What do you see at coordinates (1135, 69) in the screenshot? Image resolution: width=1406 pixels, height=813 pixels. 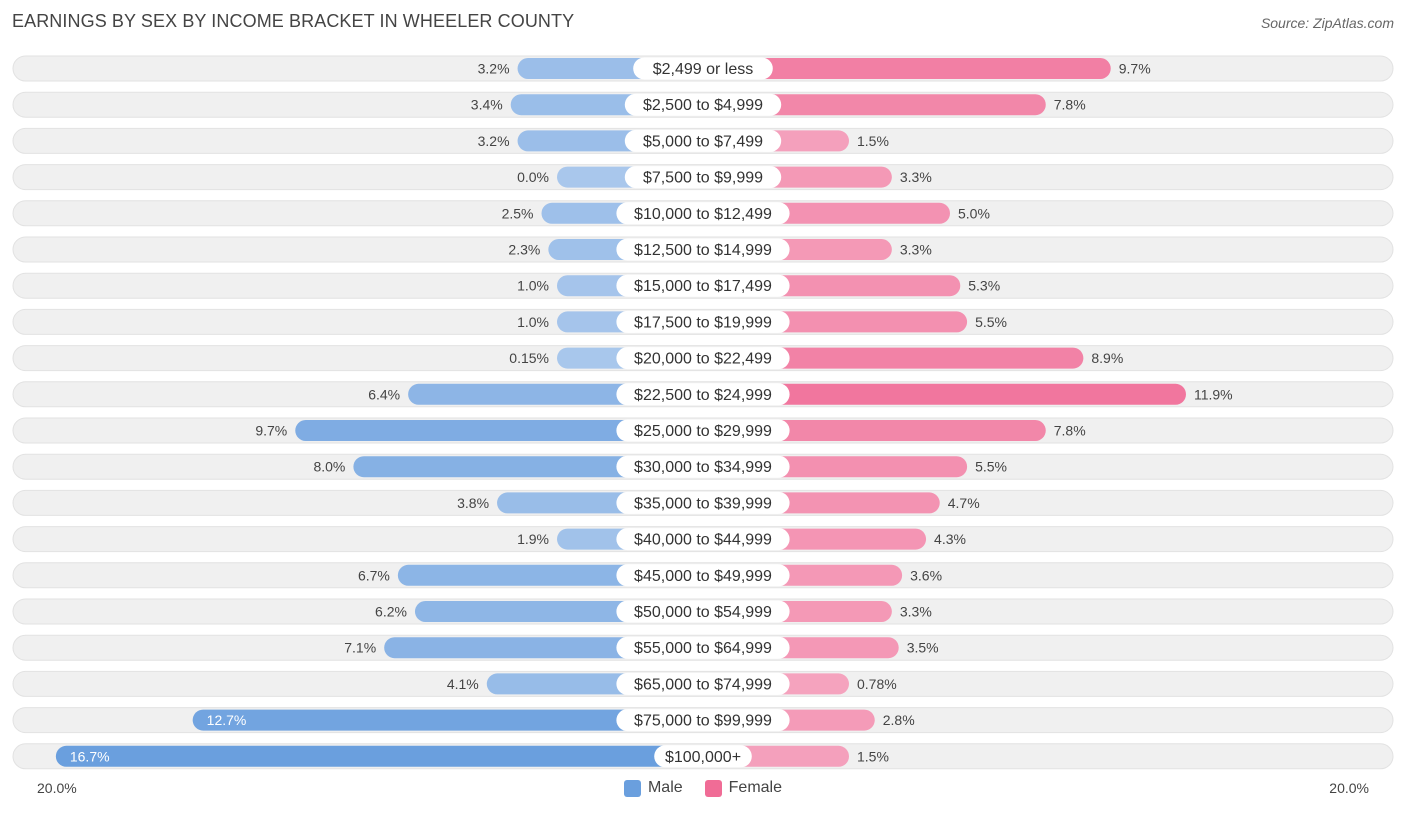 I see `female-value-label: 9.7%` at bounding box center [1135, 69].